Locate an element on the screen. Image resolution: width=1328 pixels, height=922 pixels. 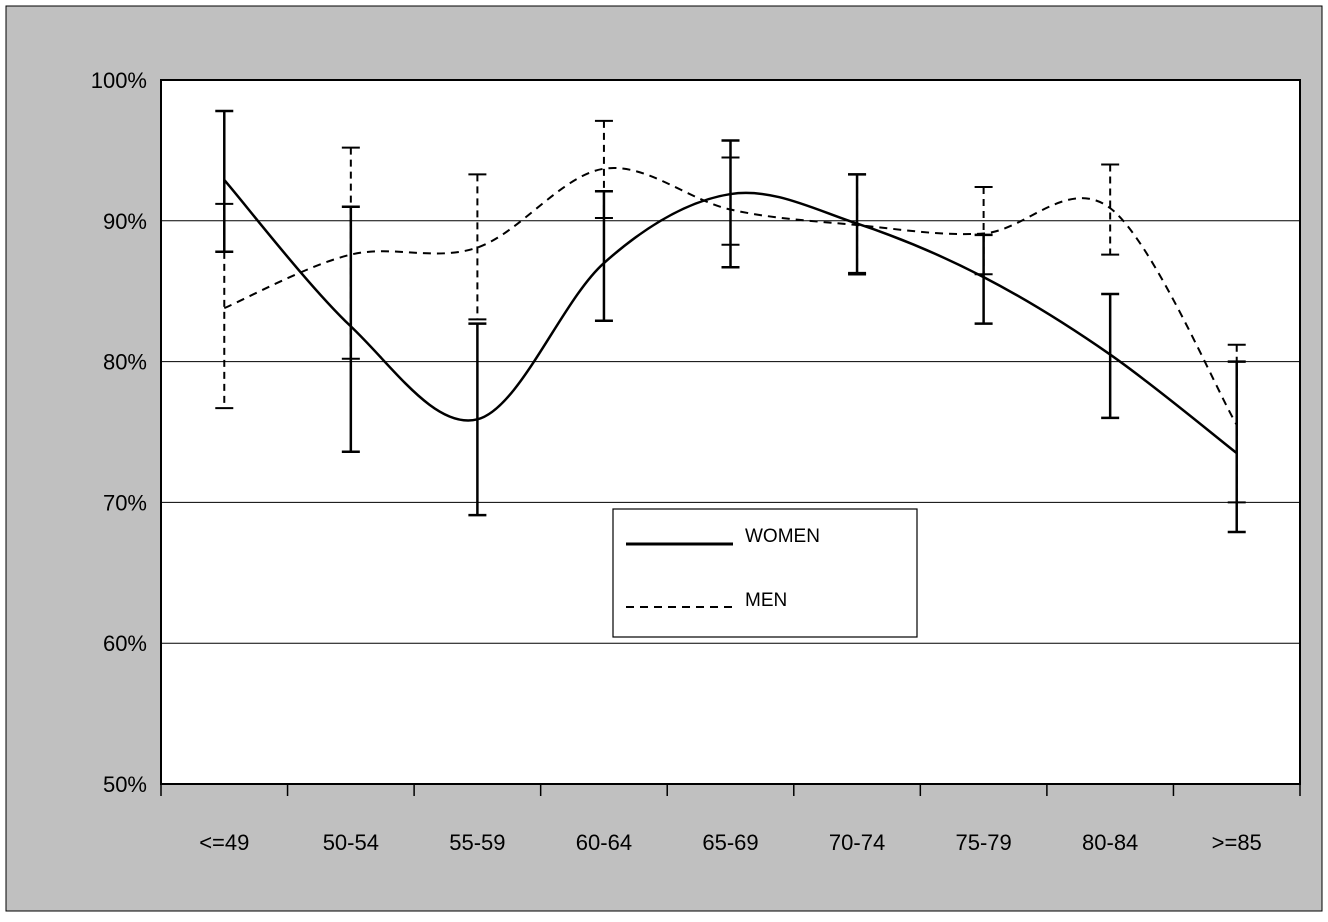
x-tick-label: >=85 is located at coordinates (1237, 842).